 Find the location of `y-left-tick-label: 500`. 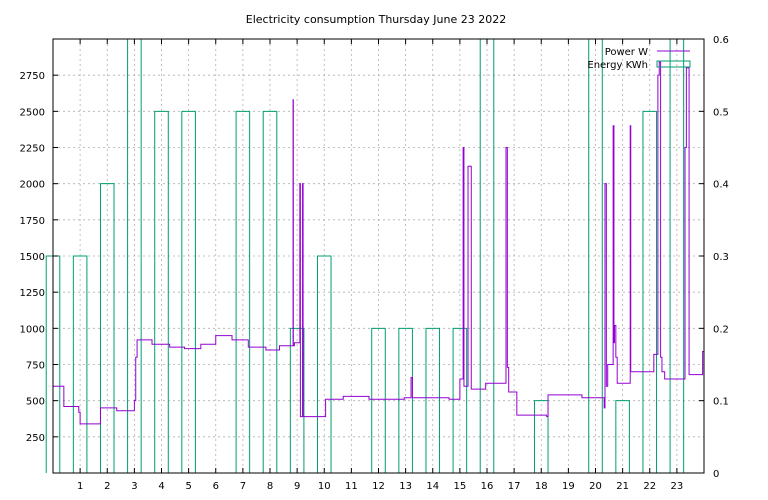

y-left-tick-label: 500 is located at coordinates (35, 402).